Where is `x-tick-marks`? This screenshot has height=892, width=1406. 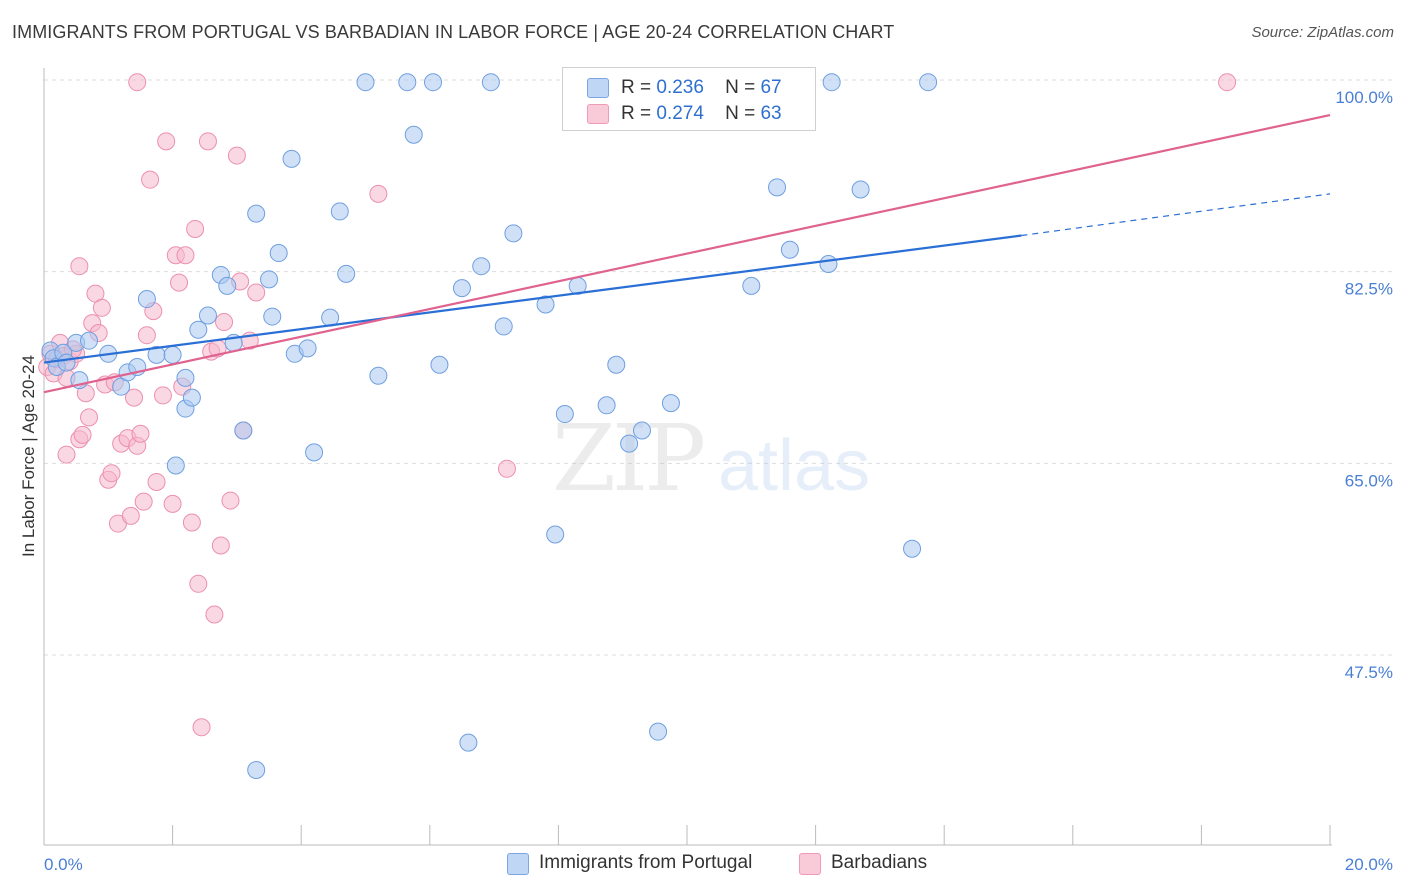 x-tick-marks is located at coordinates (687, 835).